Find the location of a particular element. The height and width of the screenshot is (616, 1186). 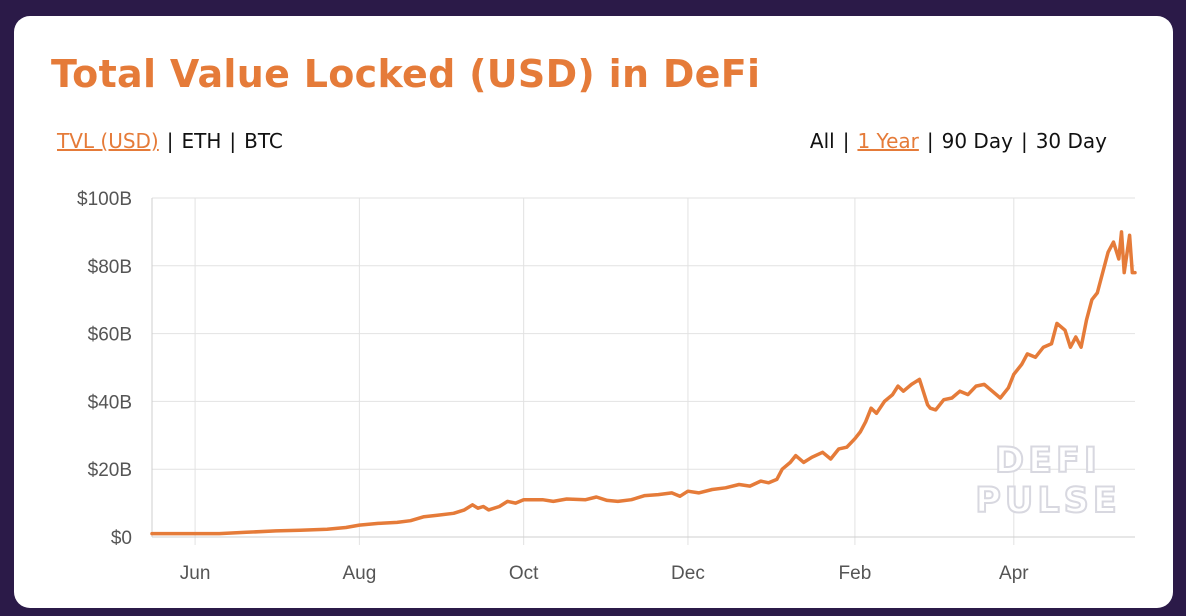

range-tabs: All | 1 Year | 90 Day | 30 Day is located at coordinates (958, 141).